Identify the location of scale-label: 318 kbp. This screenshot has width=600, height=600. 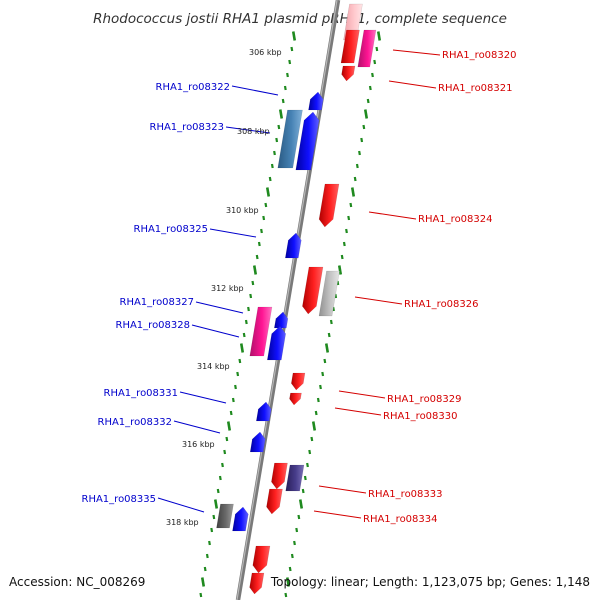
(182, 522).